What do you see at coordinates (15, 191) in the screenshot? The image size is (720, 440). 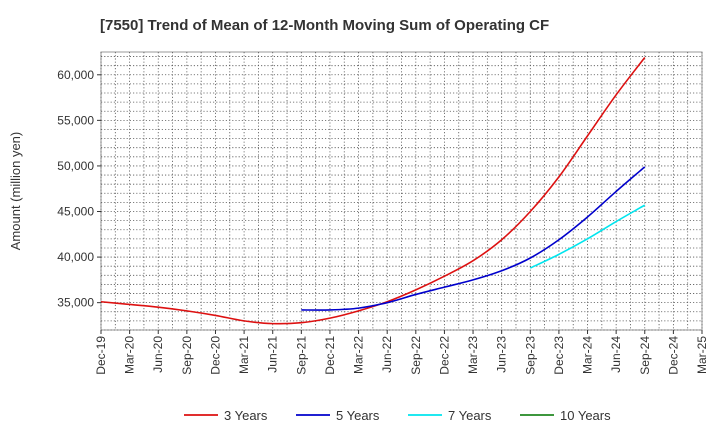 I see `y-axis-label: Amount (million yen)` at bounding box center [15, 191].